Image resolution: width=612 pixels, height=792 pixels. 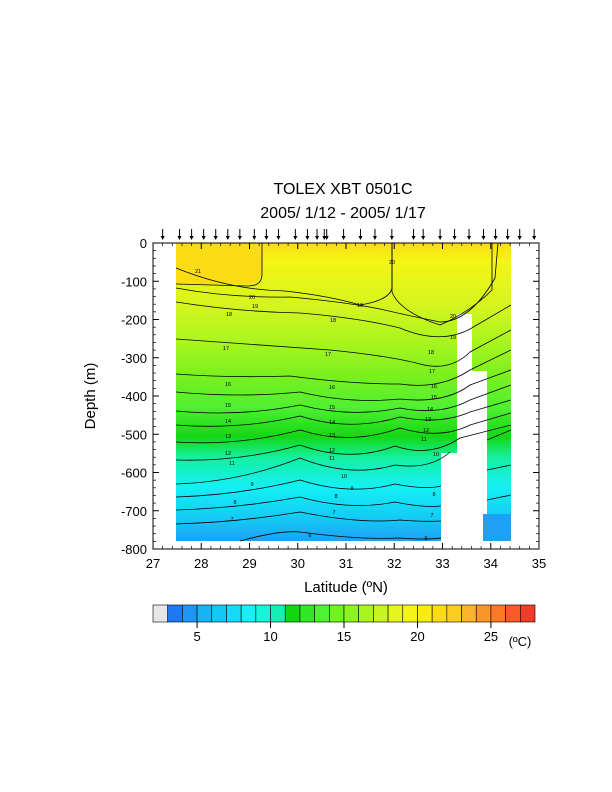 I want to click on x-tick-label: 34, so click(x=491, y=563).